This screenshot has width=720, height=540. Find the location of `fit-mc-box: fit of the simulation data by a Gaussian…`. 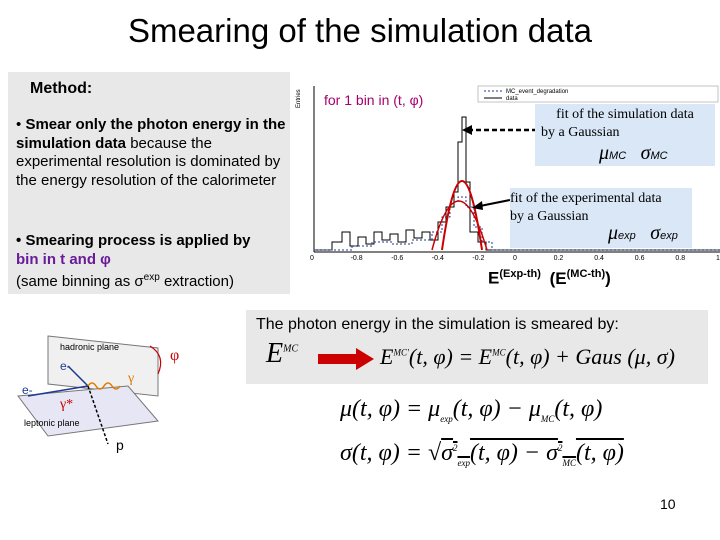

fit-mc-box: fit of the simulation data by a Gaussian… is located at coordinates (625, 135).